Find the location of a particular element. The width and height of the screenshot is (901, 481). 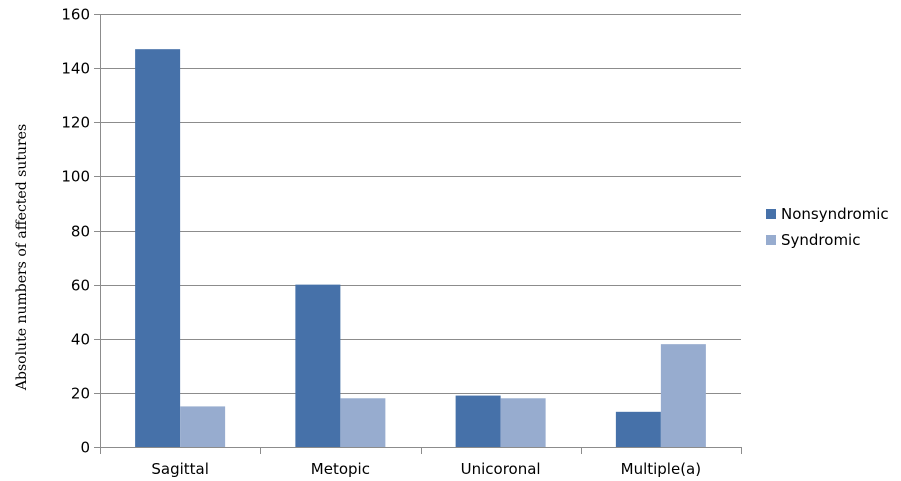

bar-syndromic-multiple-a- is located at coordinates (683, 395).